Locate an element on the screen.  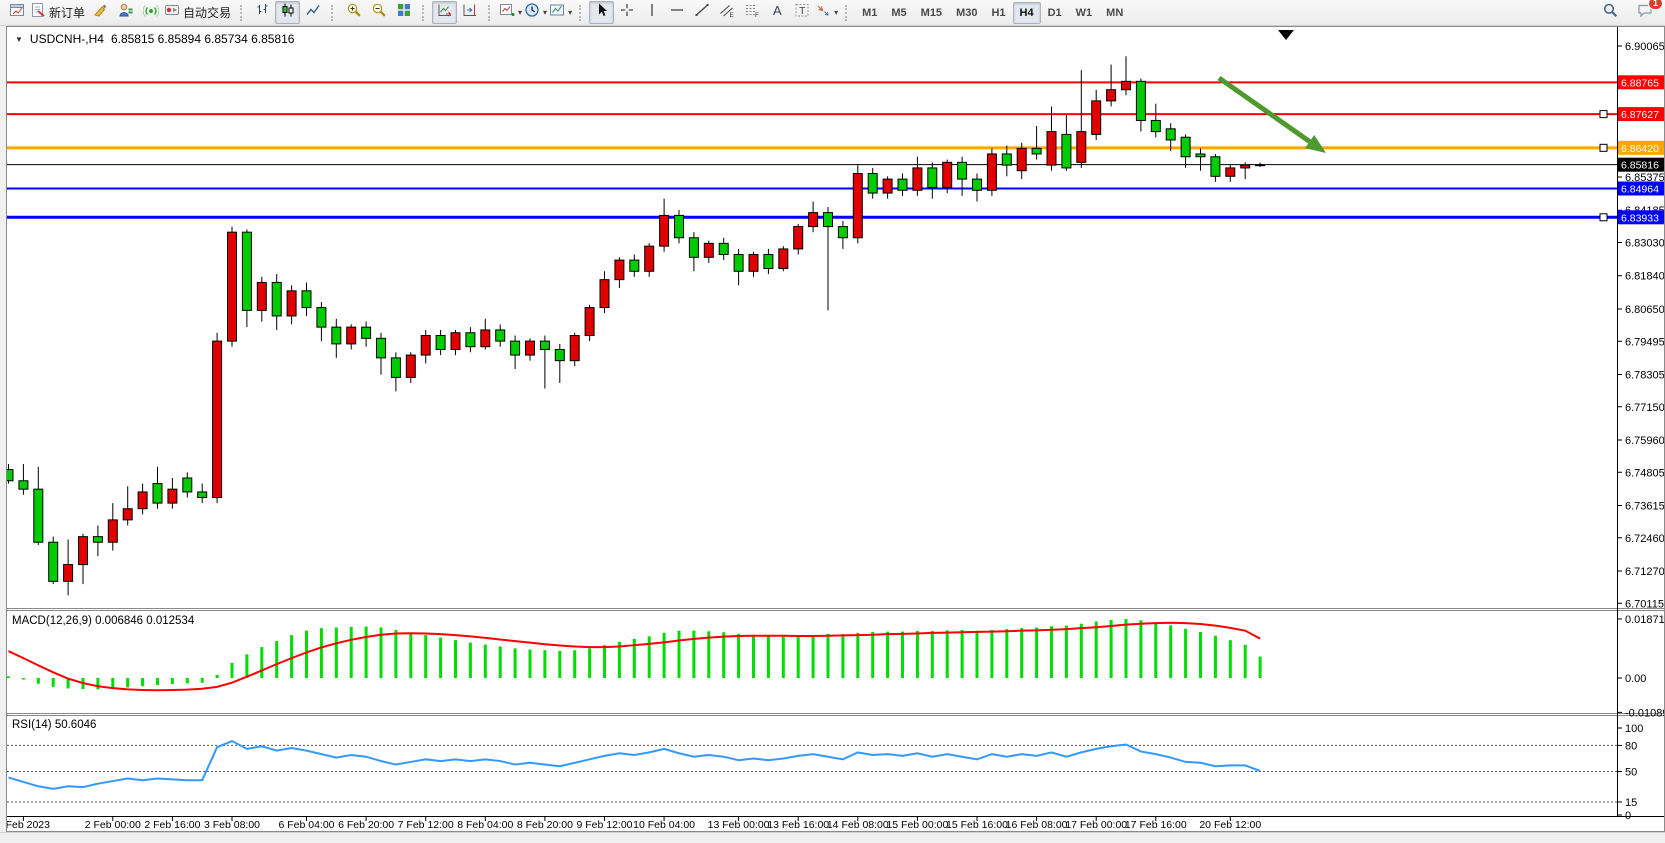
line-chart-icon is located at coordinates (313, 12).